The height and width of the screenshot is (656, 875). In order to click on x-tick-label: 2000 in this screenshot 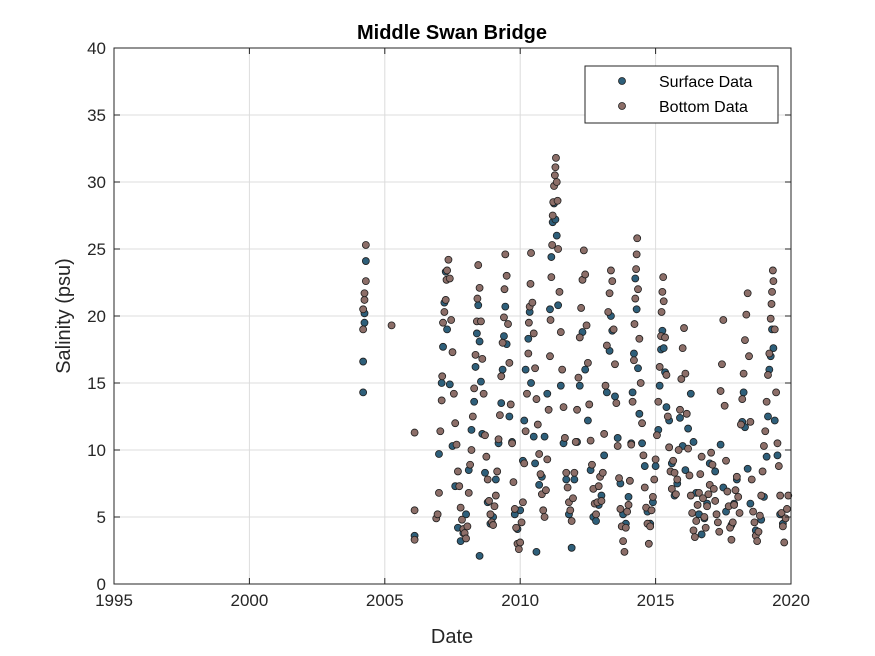, I will do `click(249, 600)`.